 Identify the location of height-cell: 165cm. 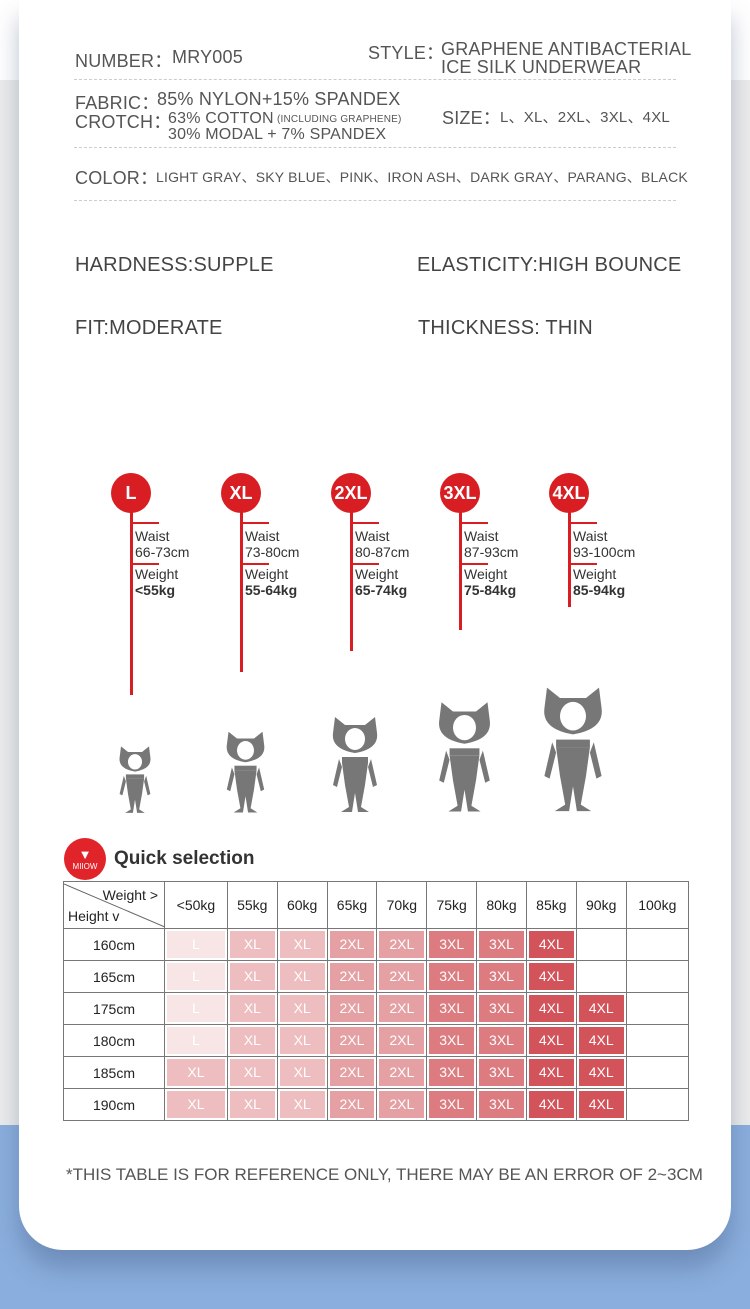
(114, 976).